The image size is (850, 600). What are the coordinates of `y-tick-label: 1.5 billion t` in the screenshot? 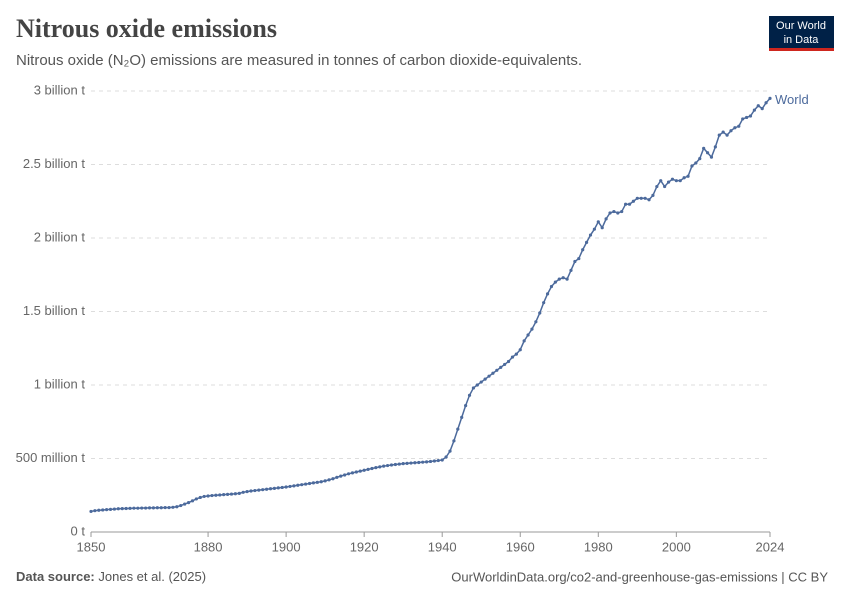 It's located at (54, 310).